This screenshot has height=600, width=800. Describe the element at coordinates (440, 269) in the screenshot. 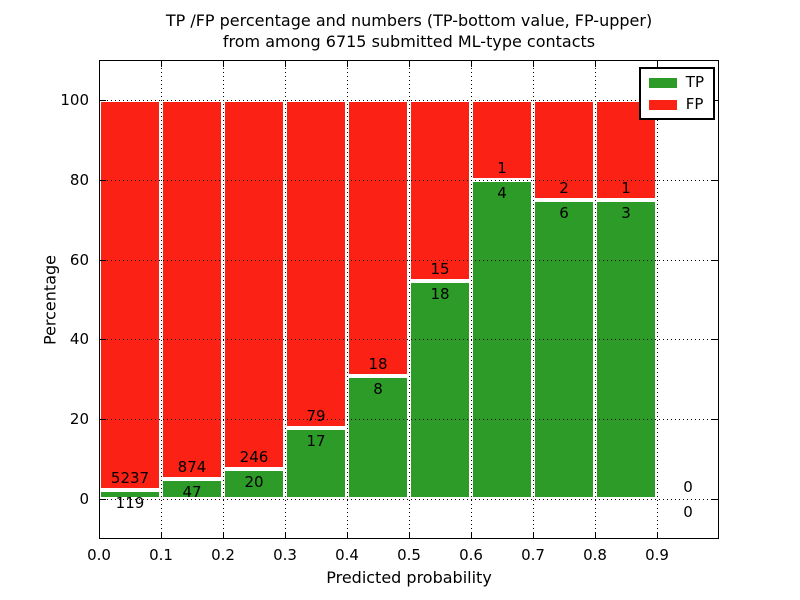

I see `fp-count-label: 15` at that location.